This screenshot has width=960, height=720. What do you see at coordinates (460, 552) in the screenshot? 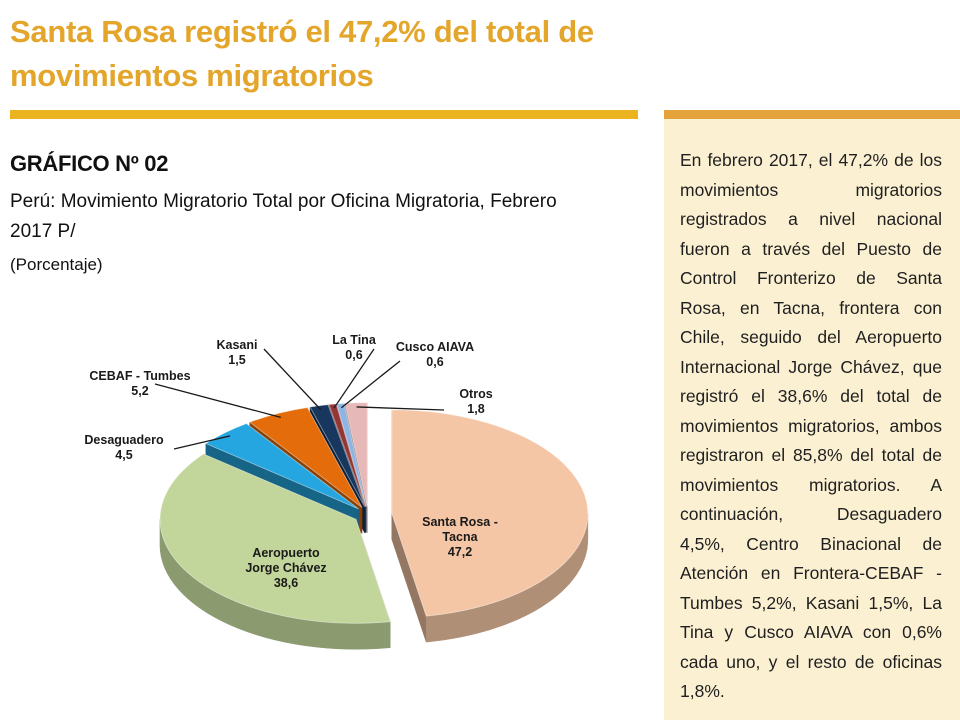
I see `slice-value-label: 47,2` at bounding box center [460, 552].